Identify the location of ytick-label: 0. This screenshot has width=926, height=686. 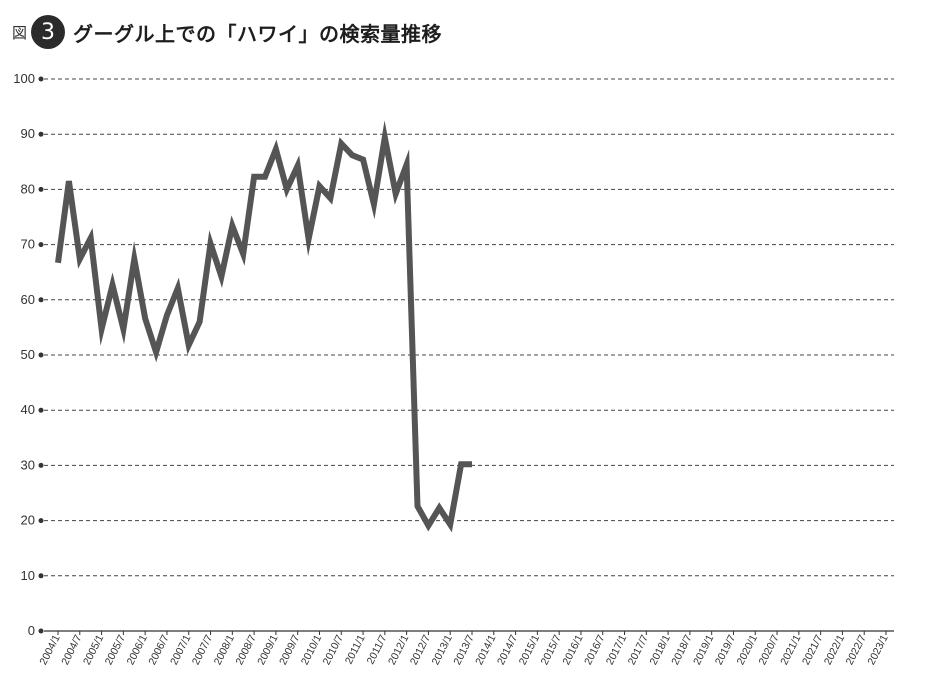
(31, 630).